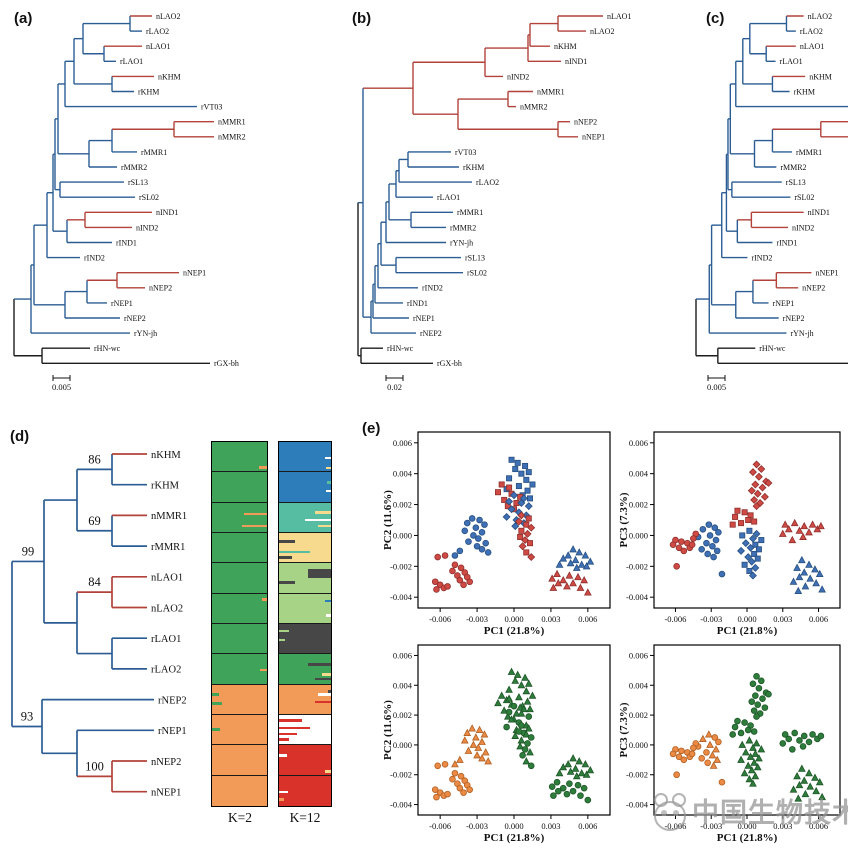 The width and height of the screenshot is (848, 849). I want to click on tip-label: nIND1, so click(576, 61).